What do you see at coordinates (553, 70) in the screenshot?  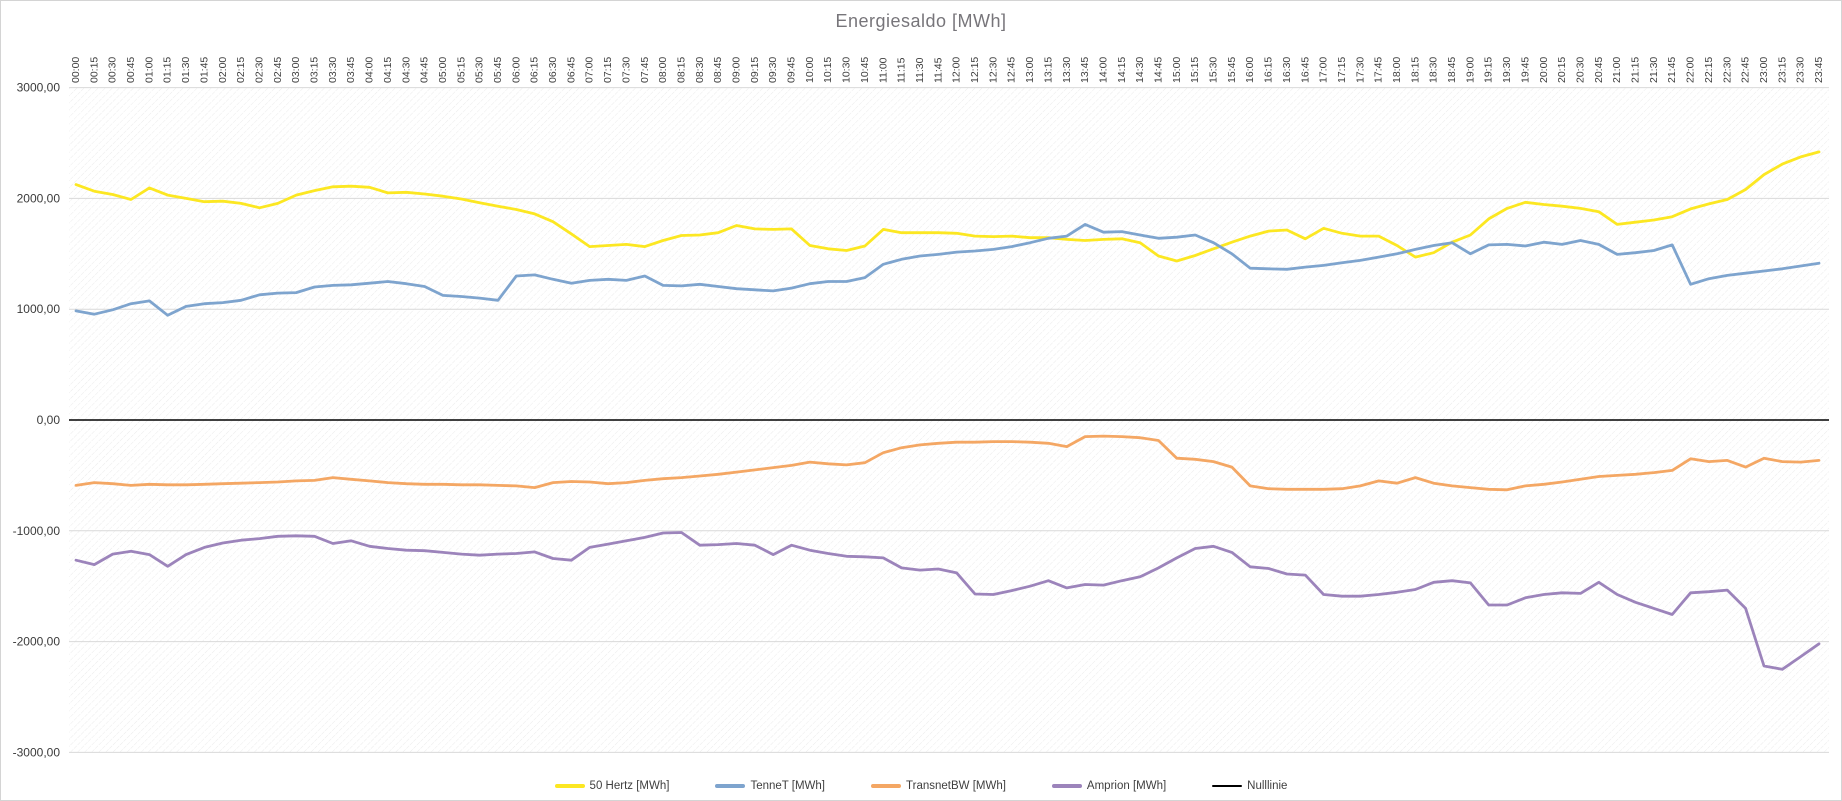 I see `x-axis-tick-label: 06:30` at bounding box center [553, 70].